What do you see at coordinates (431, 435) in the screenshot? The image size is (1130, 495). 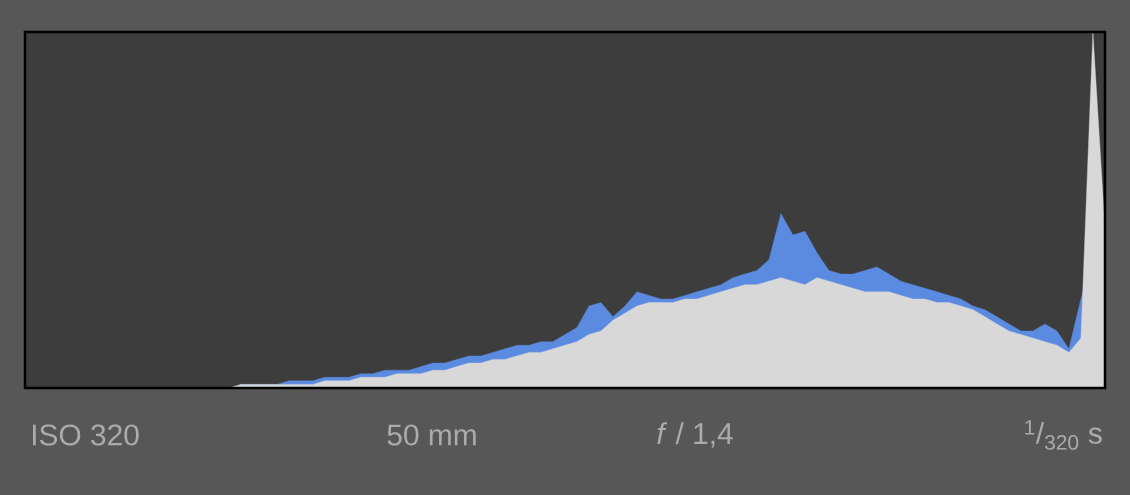 I see `text: 50 mm` at bounding box center [431, 435].